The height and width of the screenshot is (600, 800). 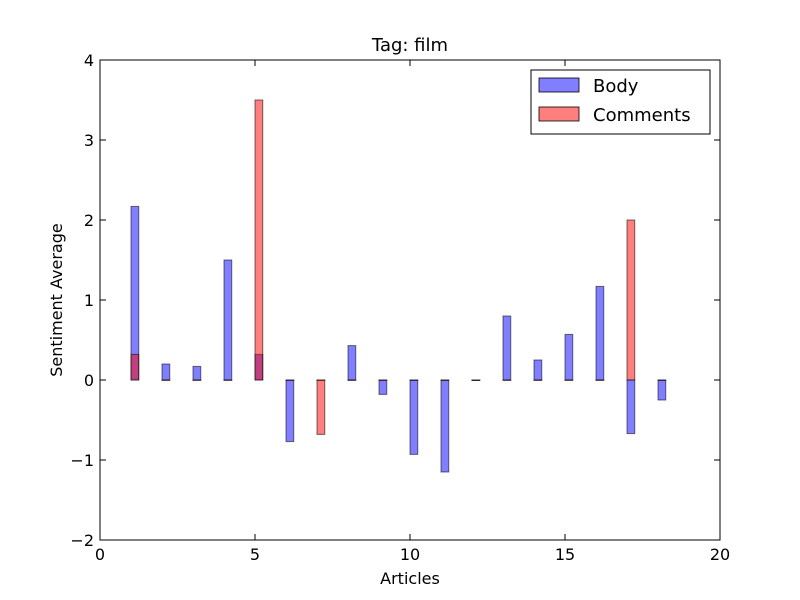 What do you see at coordinates (89, 60) in the screenshot?
I see `y-tick-label: 4` at bounding box center [89, 60].